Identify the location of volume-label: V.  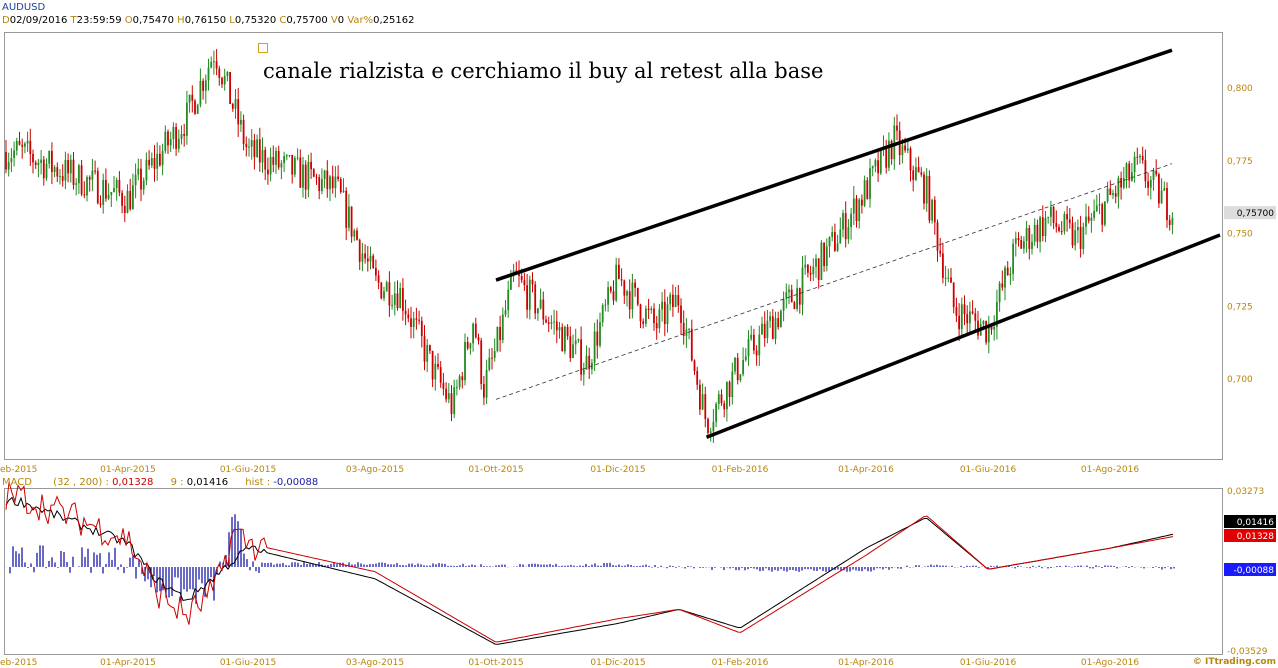
(334, 20).